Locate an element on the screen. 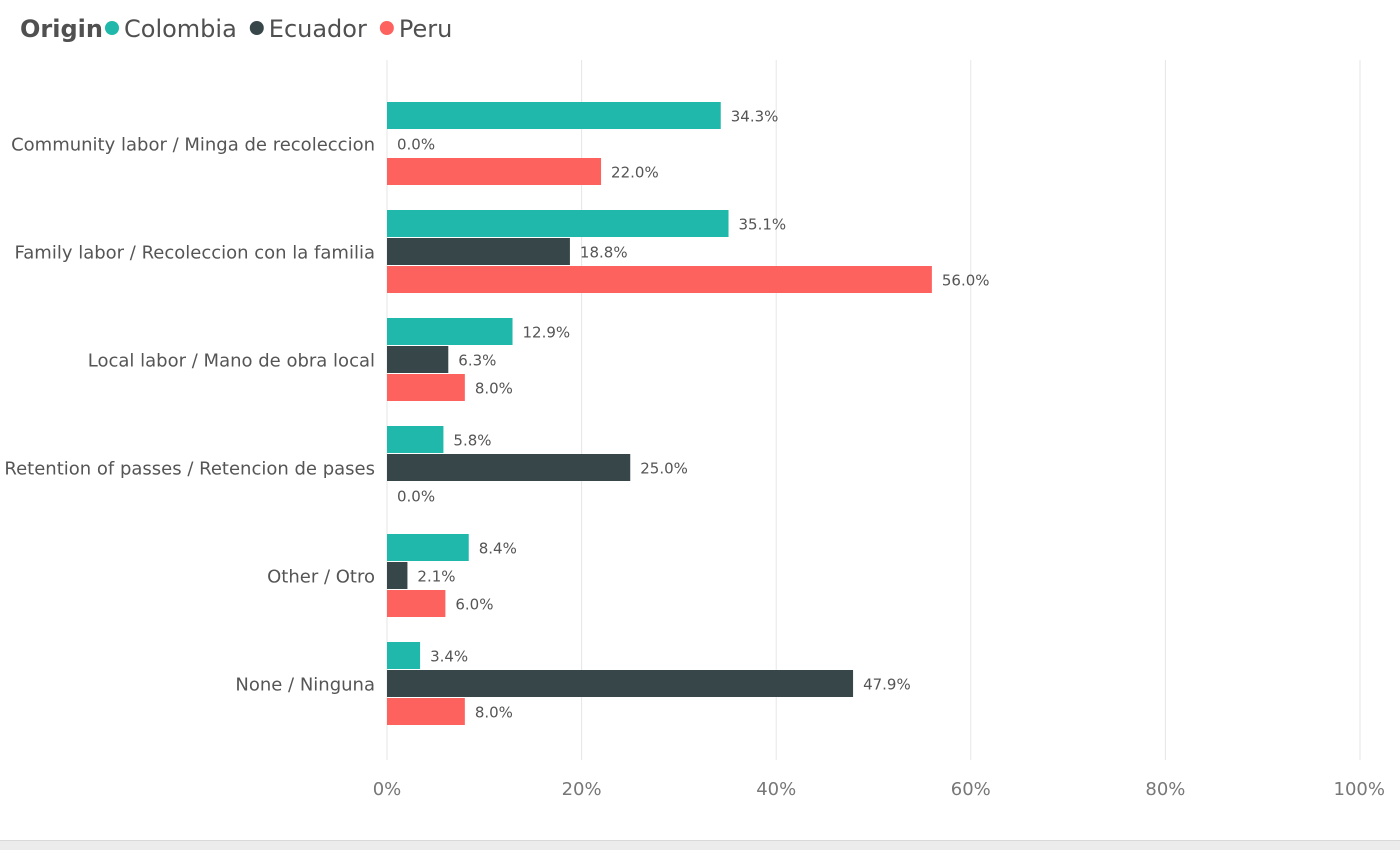  legend-label-ecuador: Ecuador is located at coordinates (318, 29).